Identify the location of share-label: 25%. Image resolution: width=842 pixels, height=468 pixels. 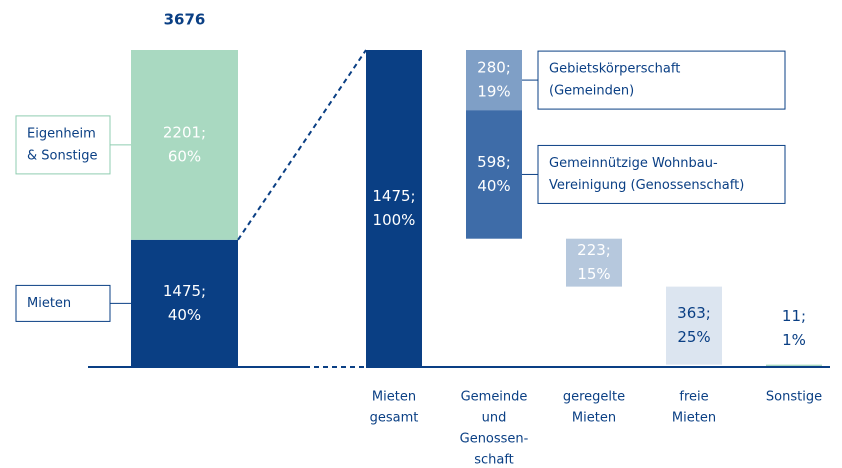
(693, 337).